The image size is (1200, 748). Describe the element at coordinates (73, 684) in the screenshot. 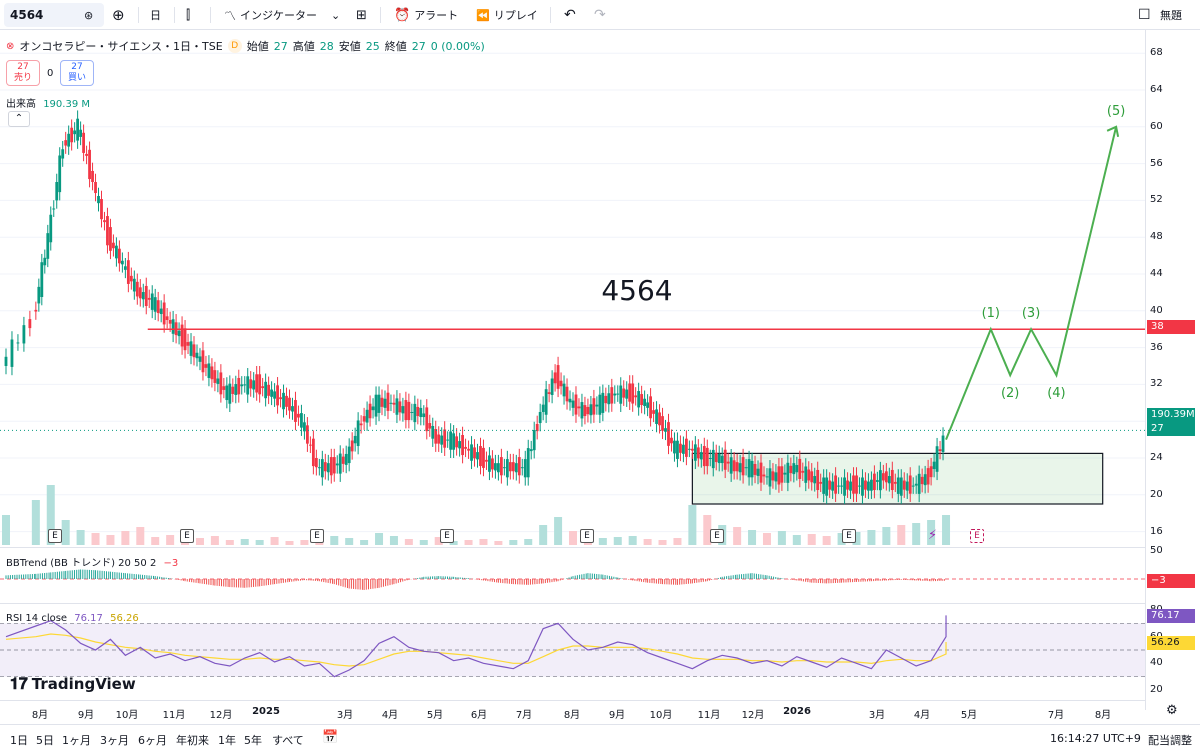

I see `tradingview-logo: 𝟏𝟕 TradingView` at that location.